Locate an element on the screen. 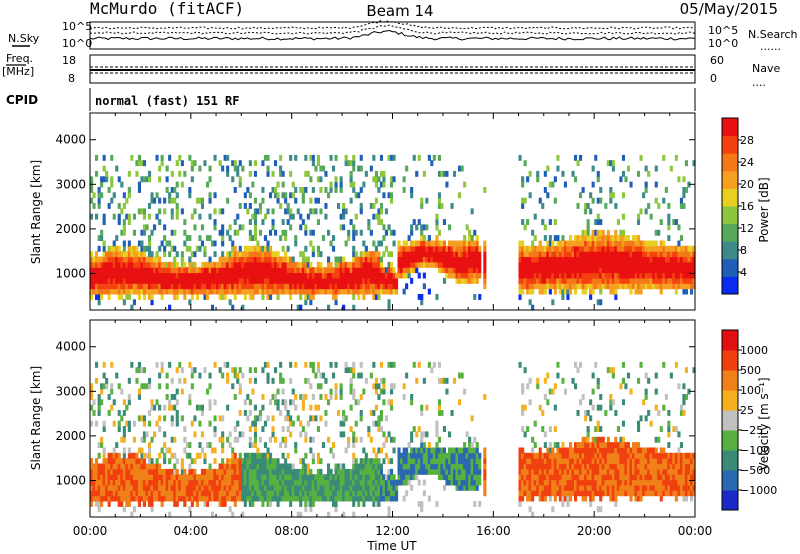 Image resolution: width=800 pixels, height=554 pixels. nave-tick-low: 0 is located at coordinates (713, 78).